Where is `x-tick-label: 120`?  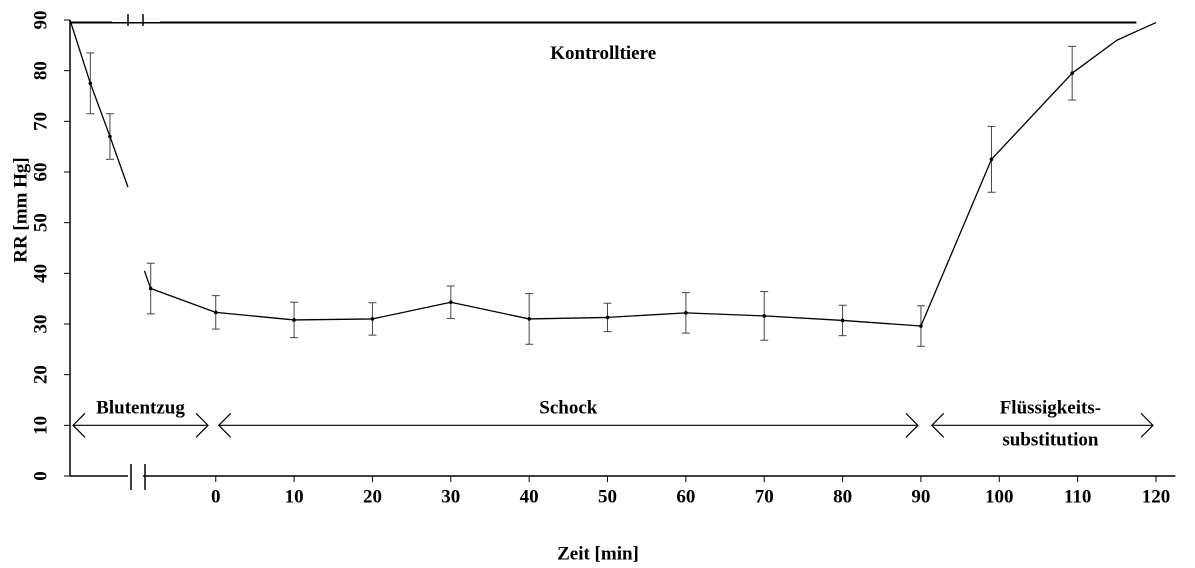 x-tick-label: 120 is located at coordinates (1156, 496).